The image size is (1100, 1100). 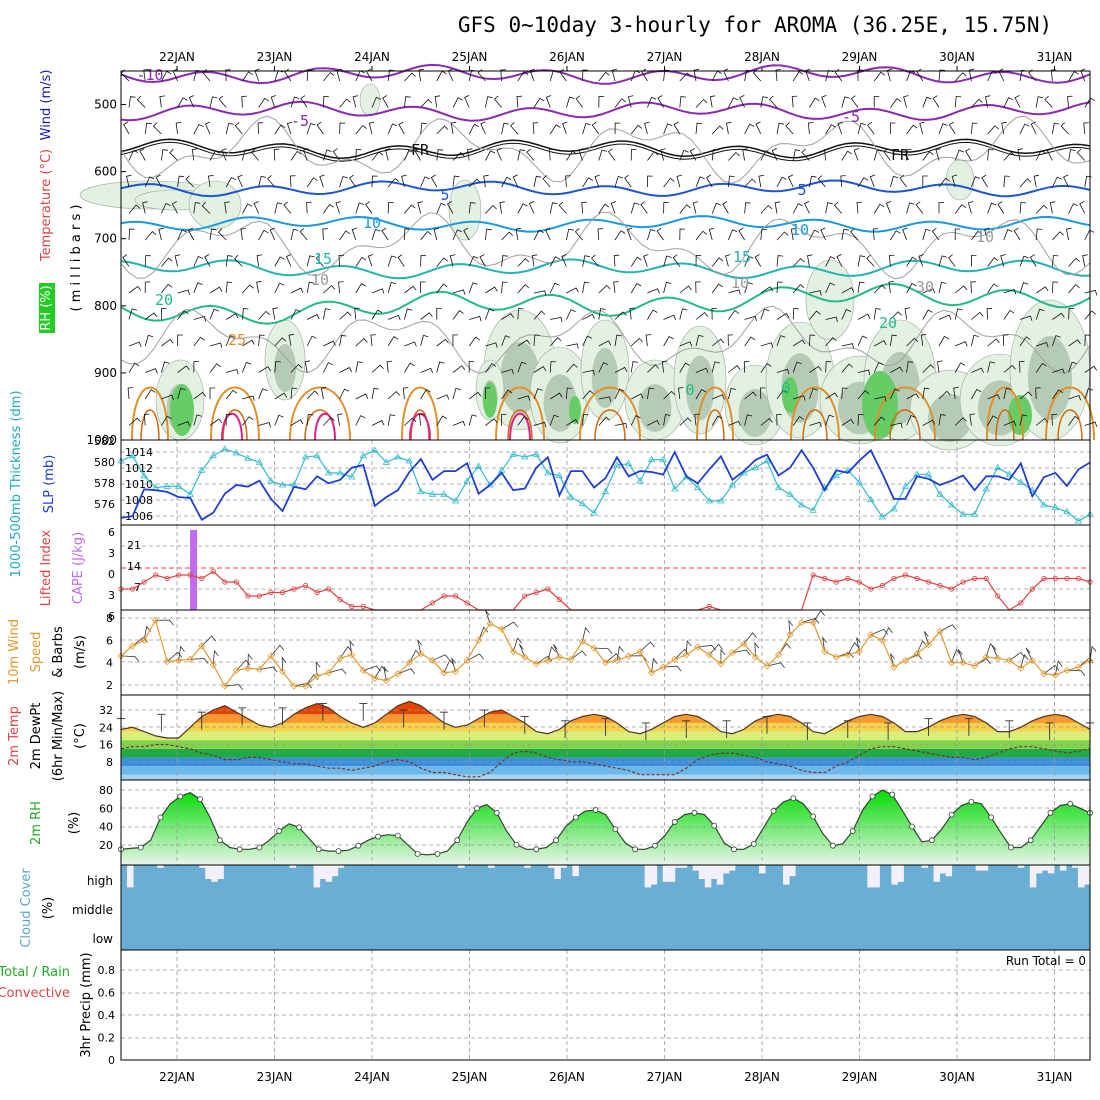 What do you see at coordinates (177, 57) in the screenshot?
I see `day-label-top: 22JAN` at bounding box center [177, 57].